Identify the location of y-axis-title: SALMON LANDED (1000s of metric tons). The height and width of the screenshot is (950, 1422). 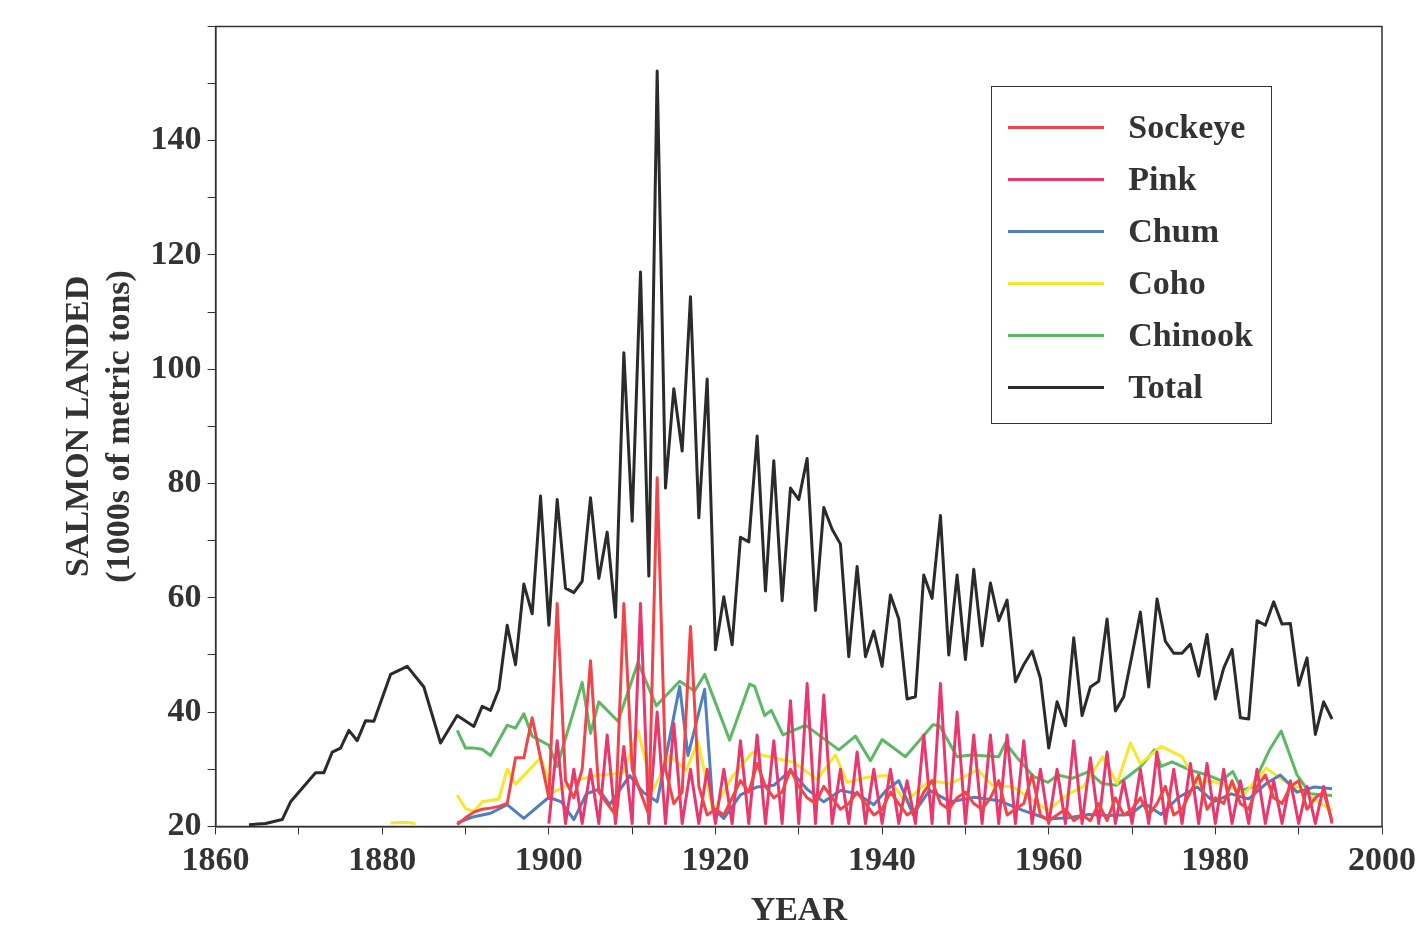
(97, 426).